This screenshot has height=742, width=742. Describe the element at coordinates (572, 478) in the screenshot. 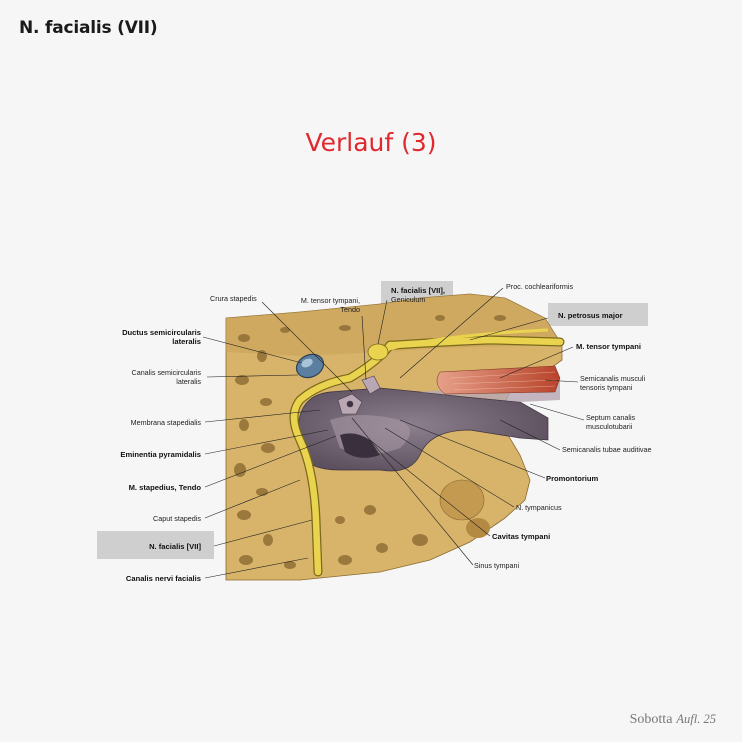

I see `label-promontorium: Promontorium` at that location.